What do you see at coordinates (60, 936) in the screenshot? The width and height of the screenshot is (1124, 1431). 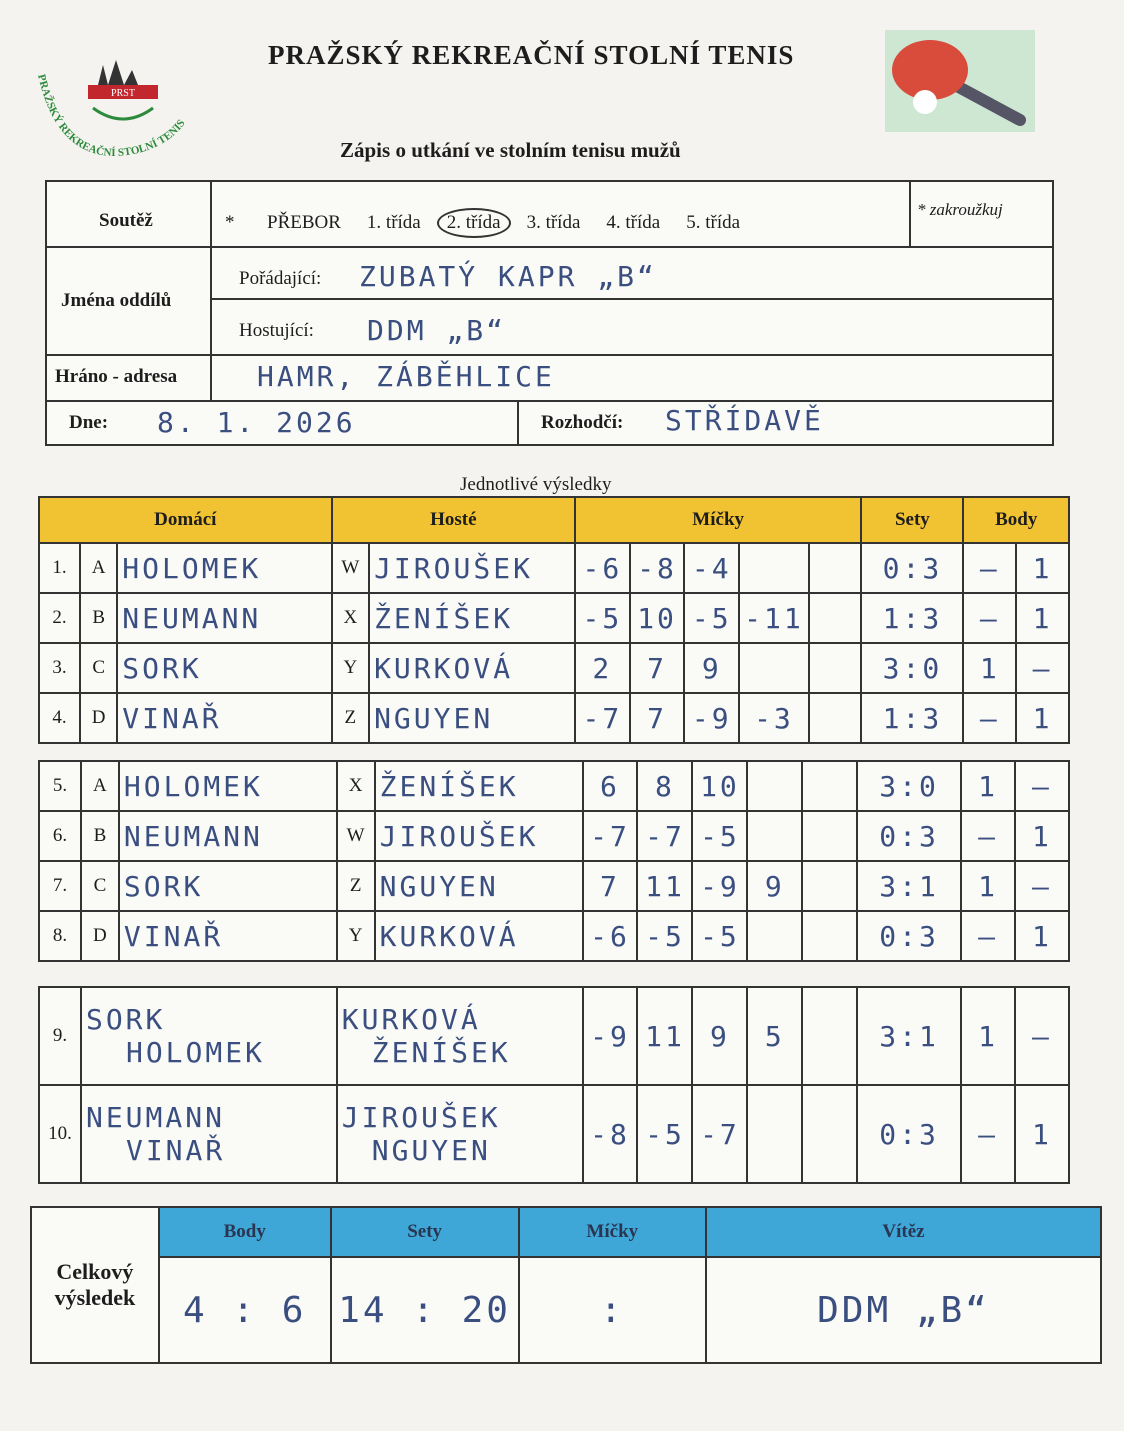 I see `match-no: 8.` at bounding box center [60, 936].